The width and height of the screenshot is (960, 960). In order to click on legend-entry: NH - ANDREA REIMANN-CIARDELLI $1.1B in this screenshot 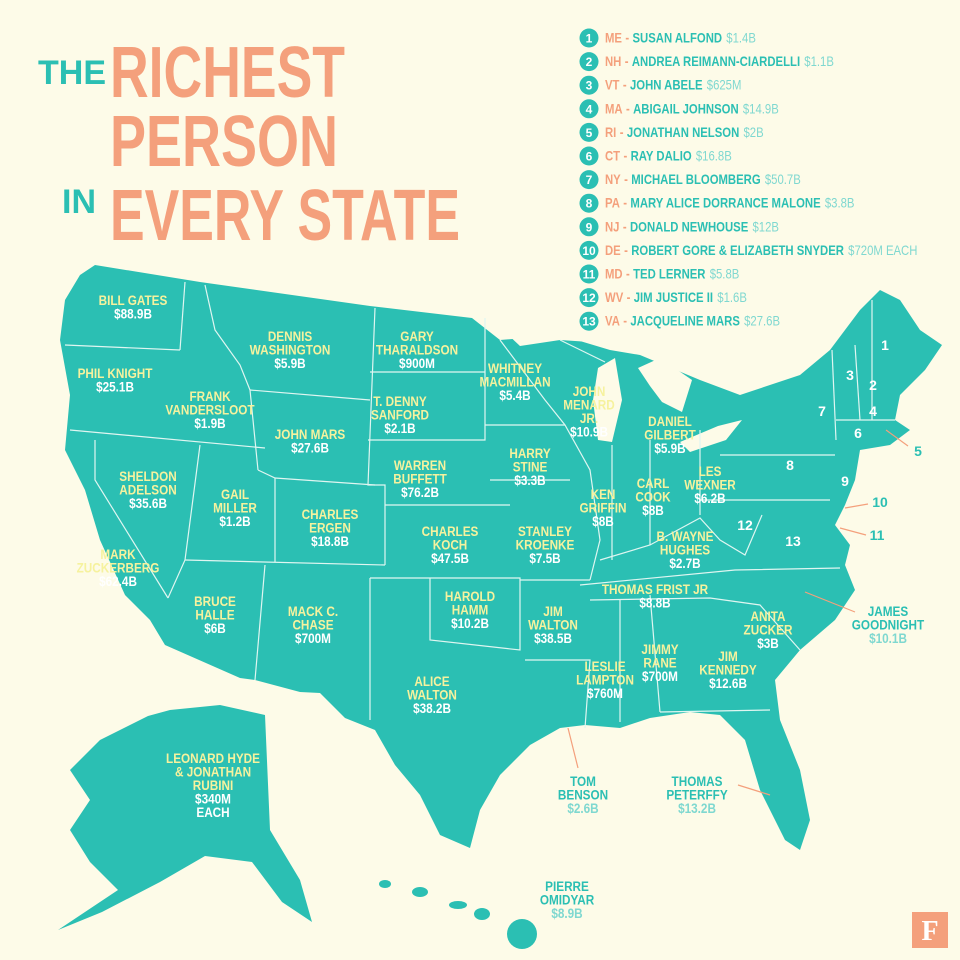, I will do `click(719, 61)`.